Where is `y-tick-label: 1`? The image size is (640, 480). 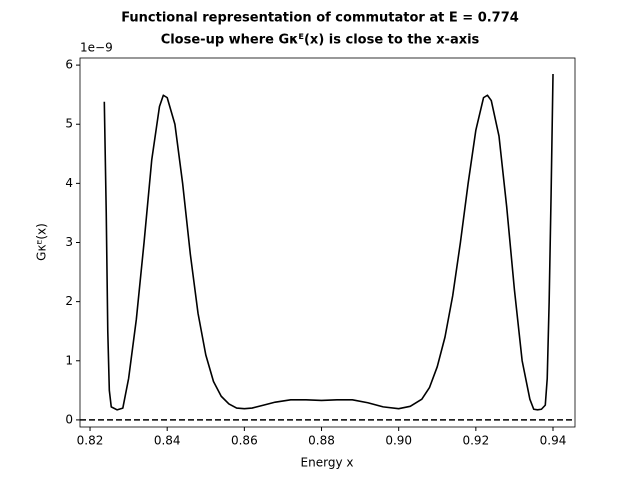
y-tick-label: 1 is located at coordinates (69, 360).